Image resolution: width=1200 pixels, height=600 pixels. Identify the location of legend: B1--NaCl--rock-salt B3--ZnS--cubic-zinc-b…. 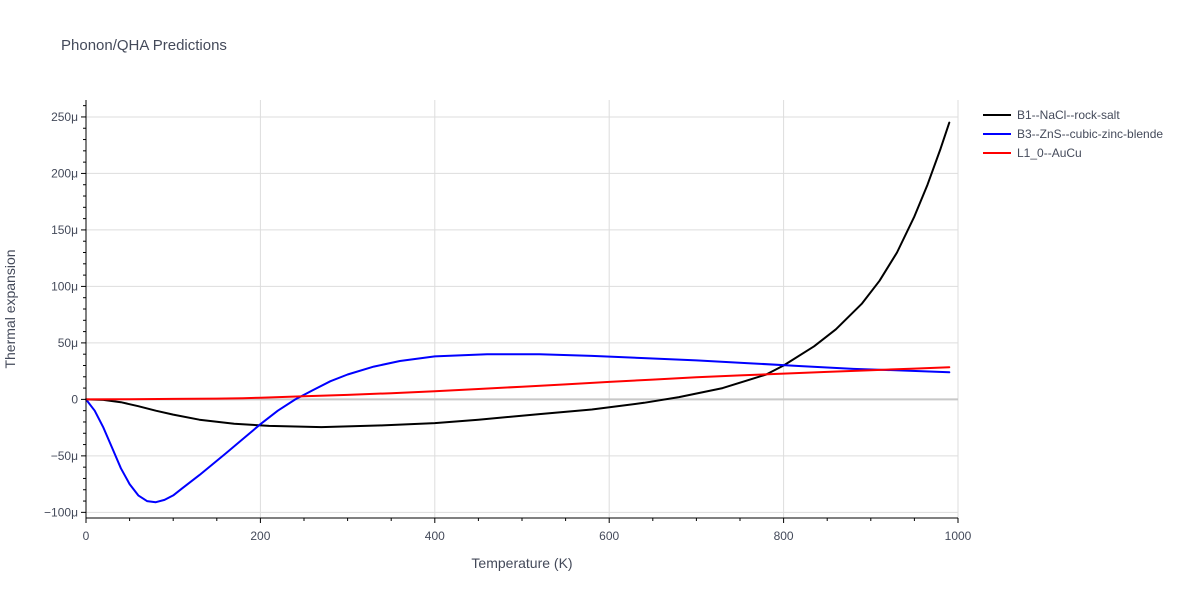
(1073, 134).